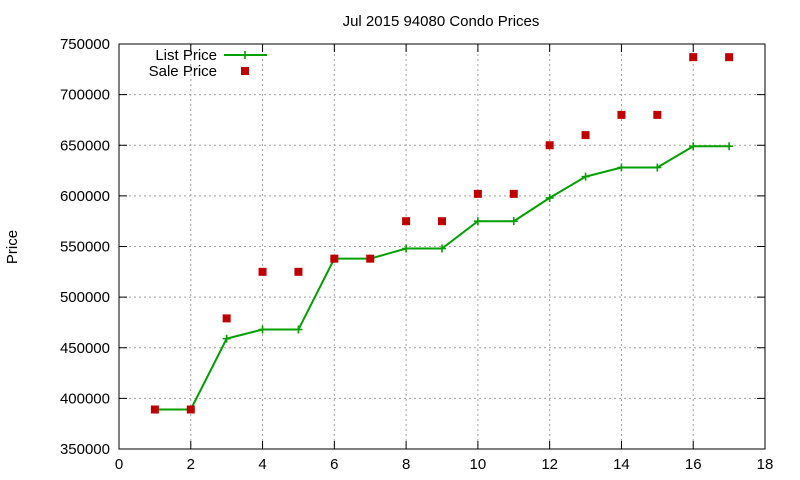 Image resolution: width=800 pixels, height=480 pixels. Describe the element at coordinates (693, 464) in the screenshot. I see `x-tick-label: 16` at that location.